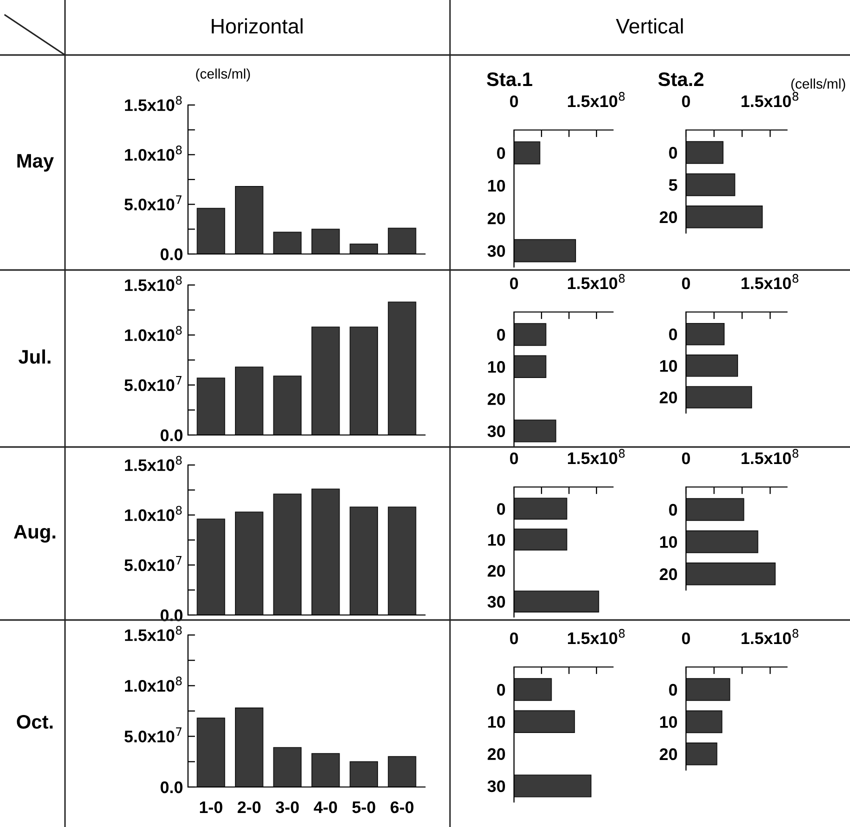 This screenshot has height=827, width=850. I want to click on y-axis-title: May, so click(35, 163).